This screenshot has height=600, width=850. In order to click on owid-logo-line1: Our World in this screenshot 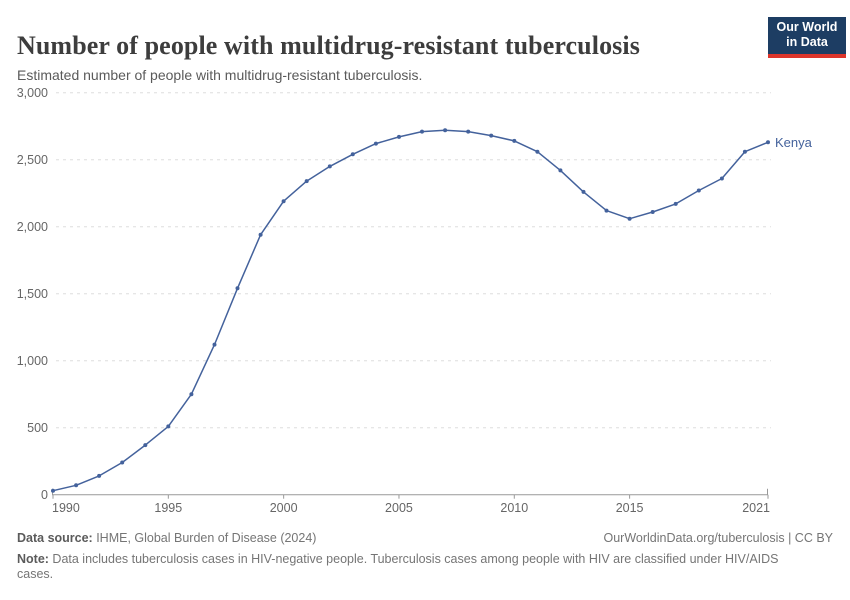, I will do `click(807, 27)`.